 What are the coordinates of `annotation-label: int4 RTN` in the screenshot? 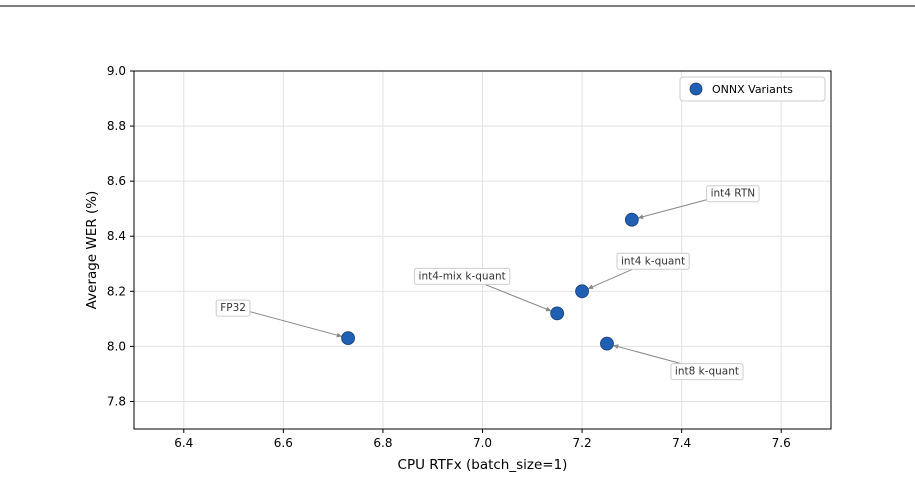 It's located at (733, 194).